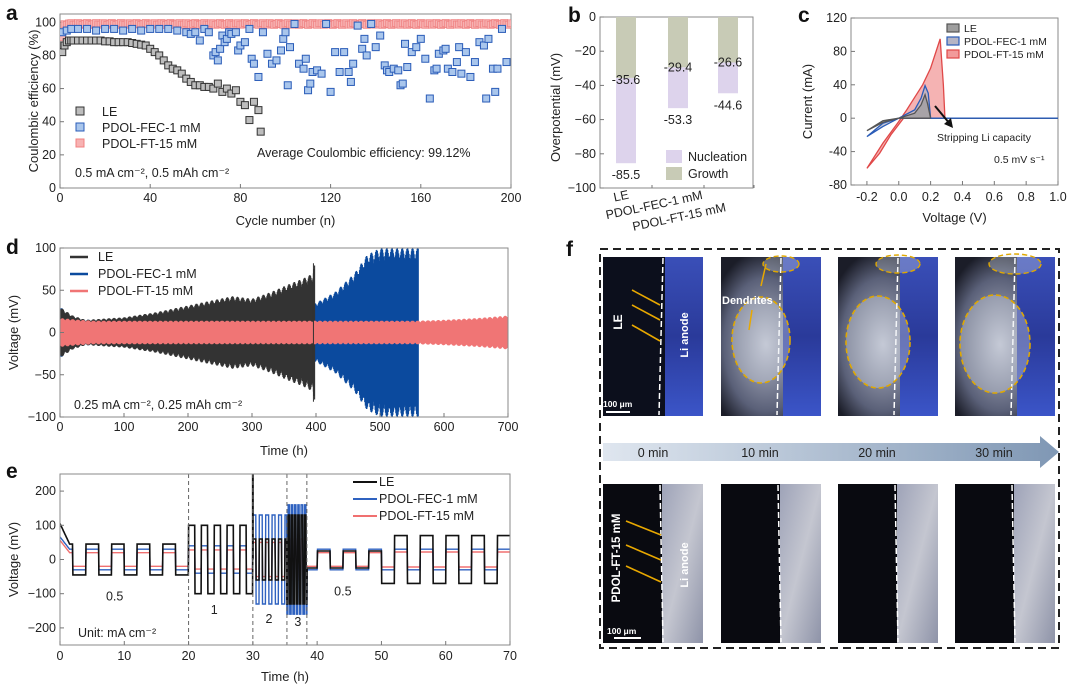  What do you see at coordinates (342, 591) in the screenshot?
I see `segment-label: 0.5` at bounding box center [342, 591].